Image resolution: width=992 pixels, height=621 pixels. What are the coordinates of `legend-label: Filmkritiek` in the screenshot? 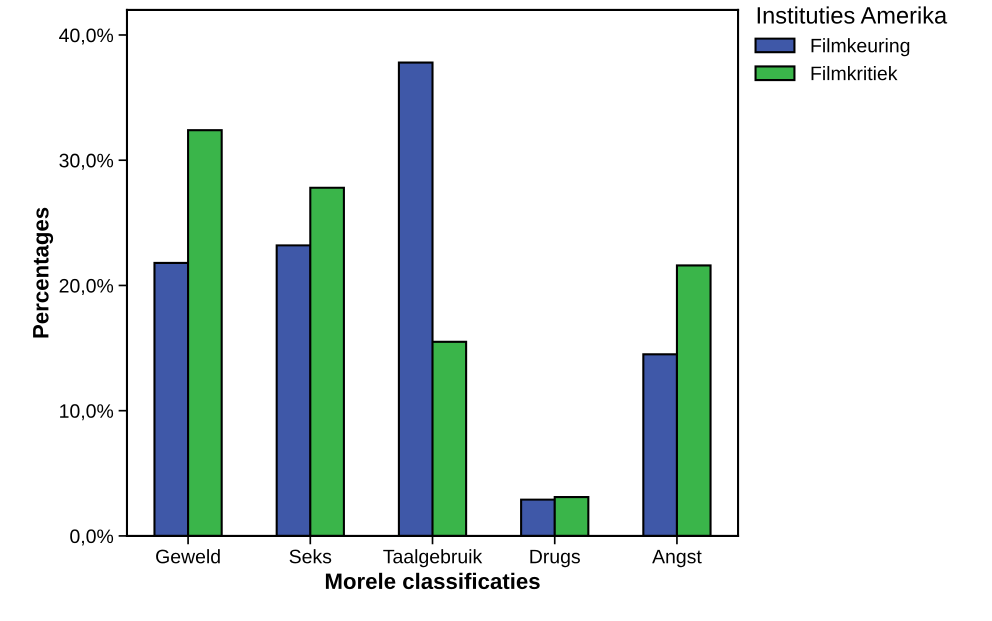 It's located at (855, 73).